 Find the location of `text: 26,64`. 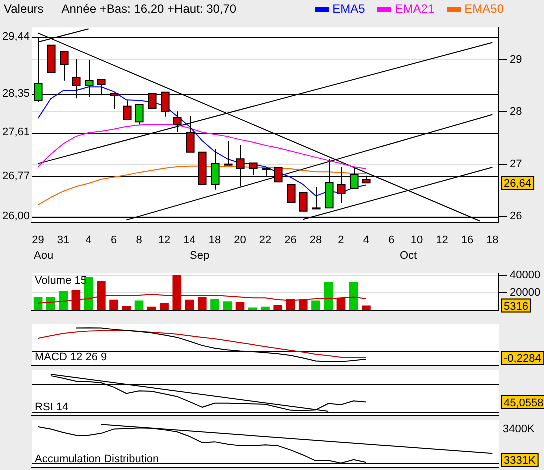

text: 26,64 is located at coordinates (518, 184).